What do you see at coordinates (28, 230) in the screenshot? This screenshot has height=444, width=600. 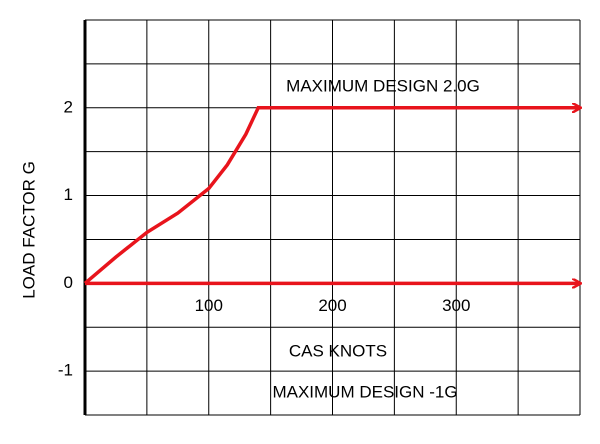 I see `y-axis-label: LOAD FACTOR G` at bounding box center [28, 230].